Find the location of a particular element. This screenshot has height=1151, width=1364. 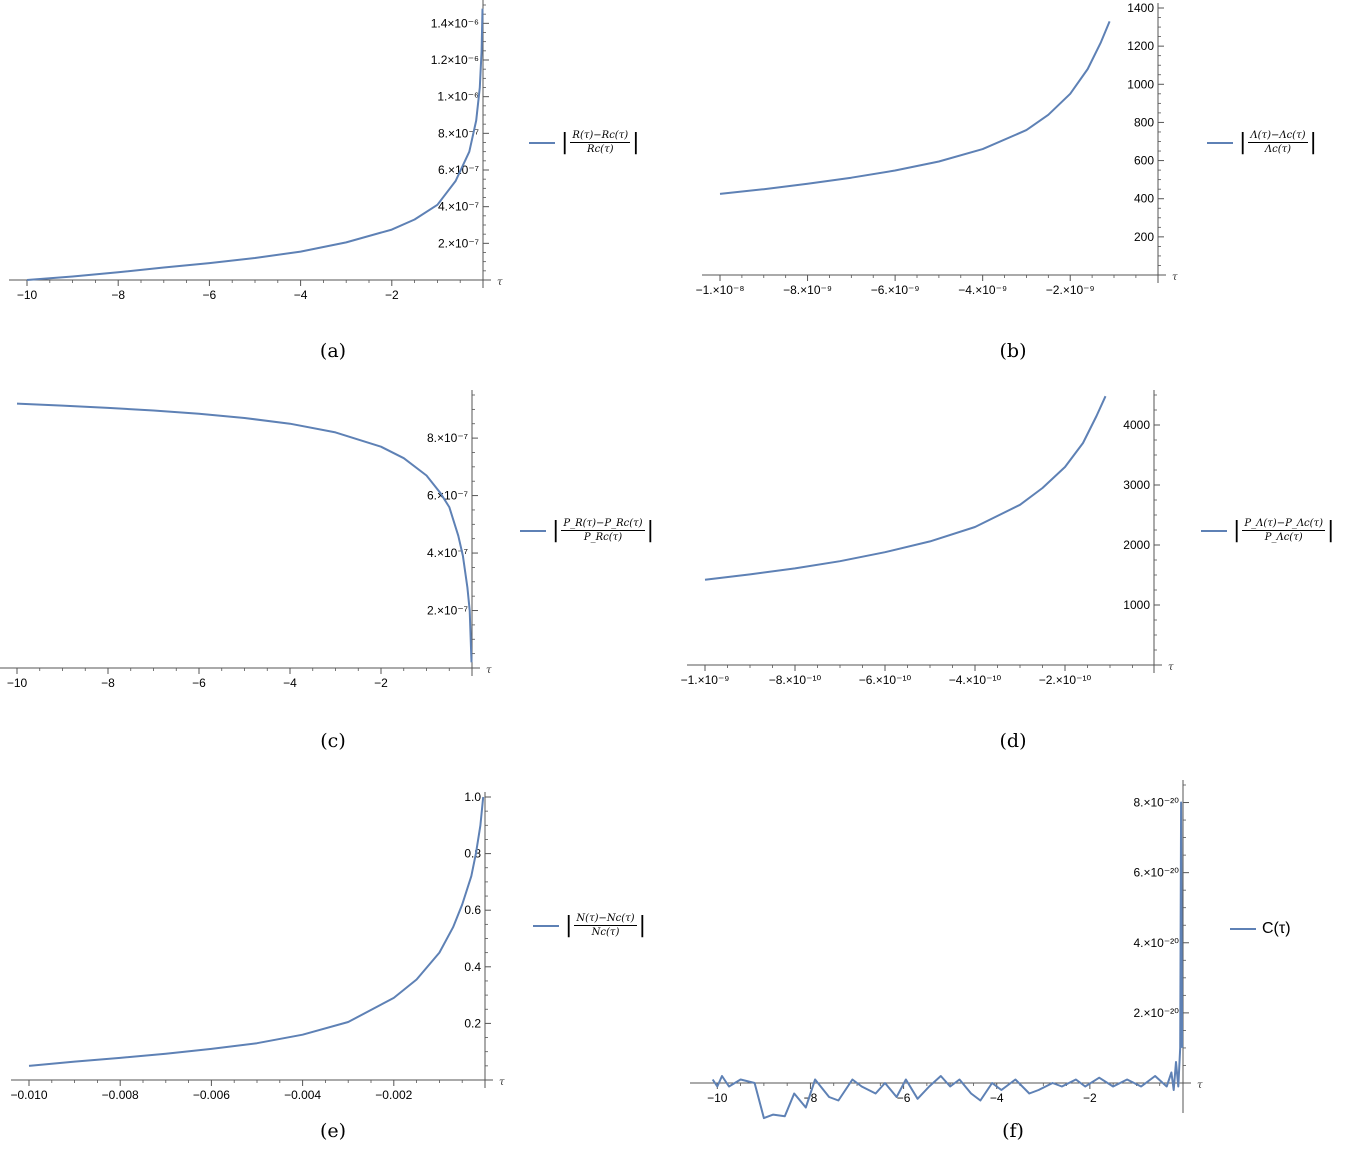

y-tick-label: 200 is located at coordinates (1144, 237).